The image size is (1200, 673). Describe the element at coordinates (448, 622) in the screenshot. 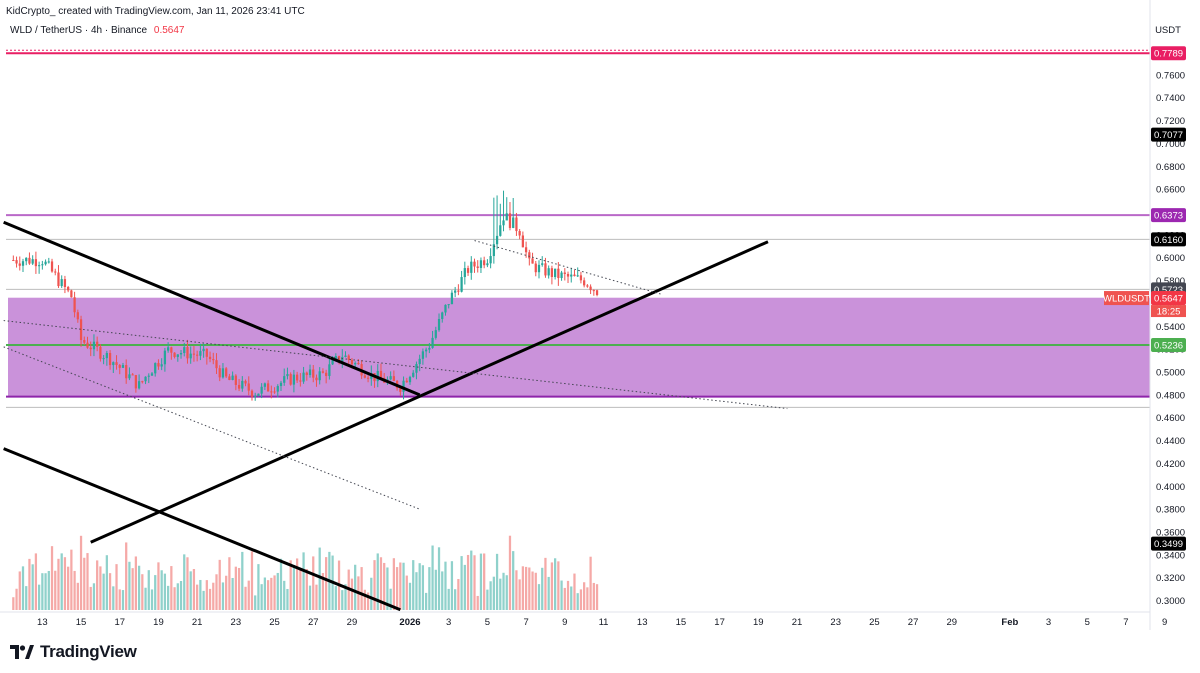

I see `x-tick-label: 3` at that location.